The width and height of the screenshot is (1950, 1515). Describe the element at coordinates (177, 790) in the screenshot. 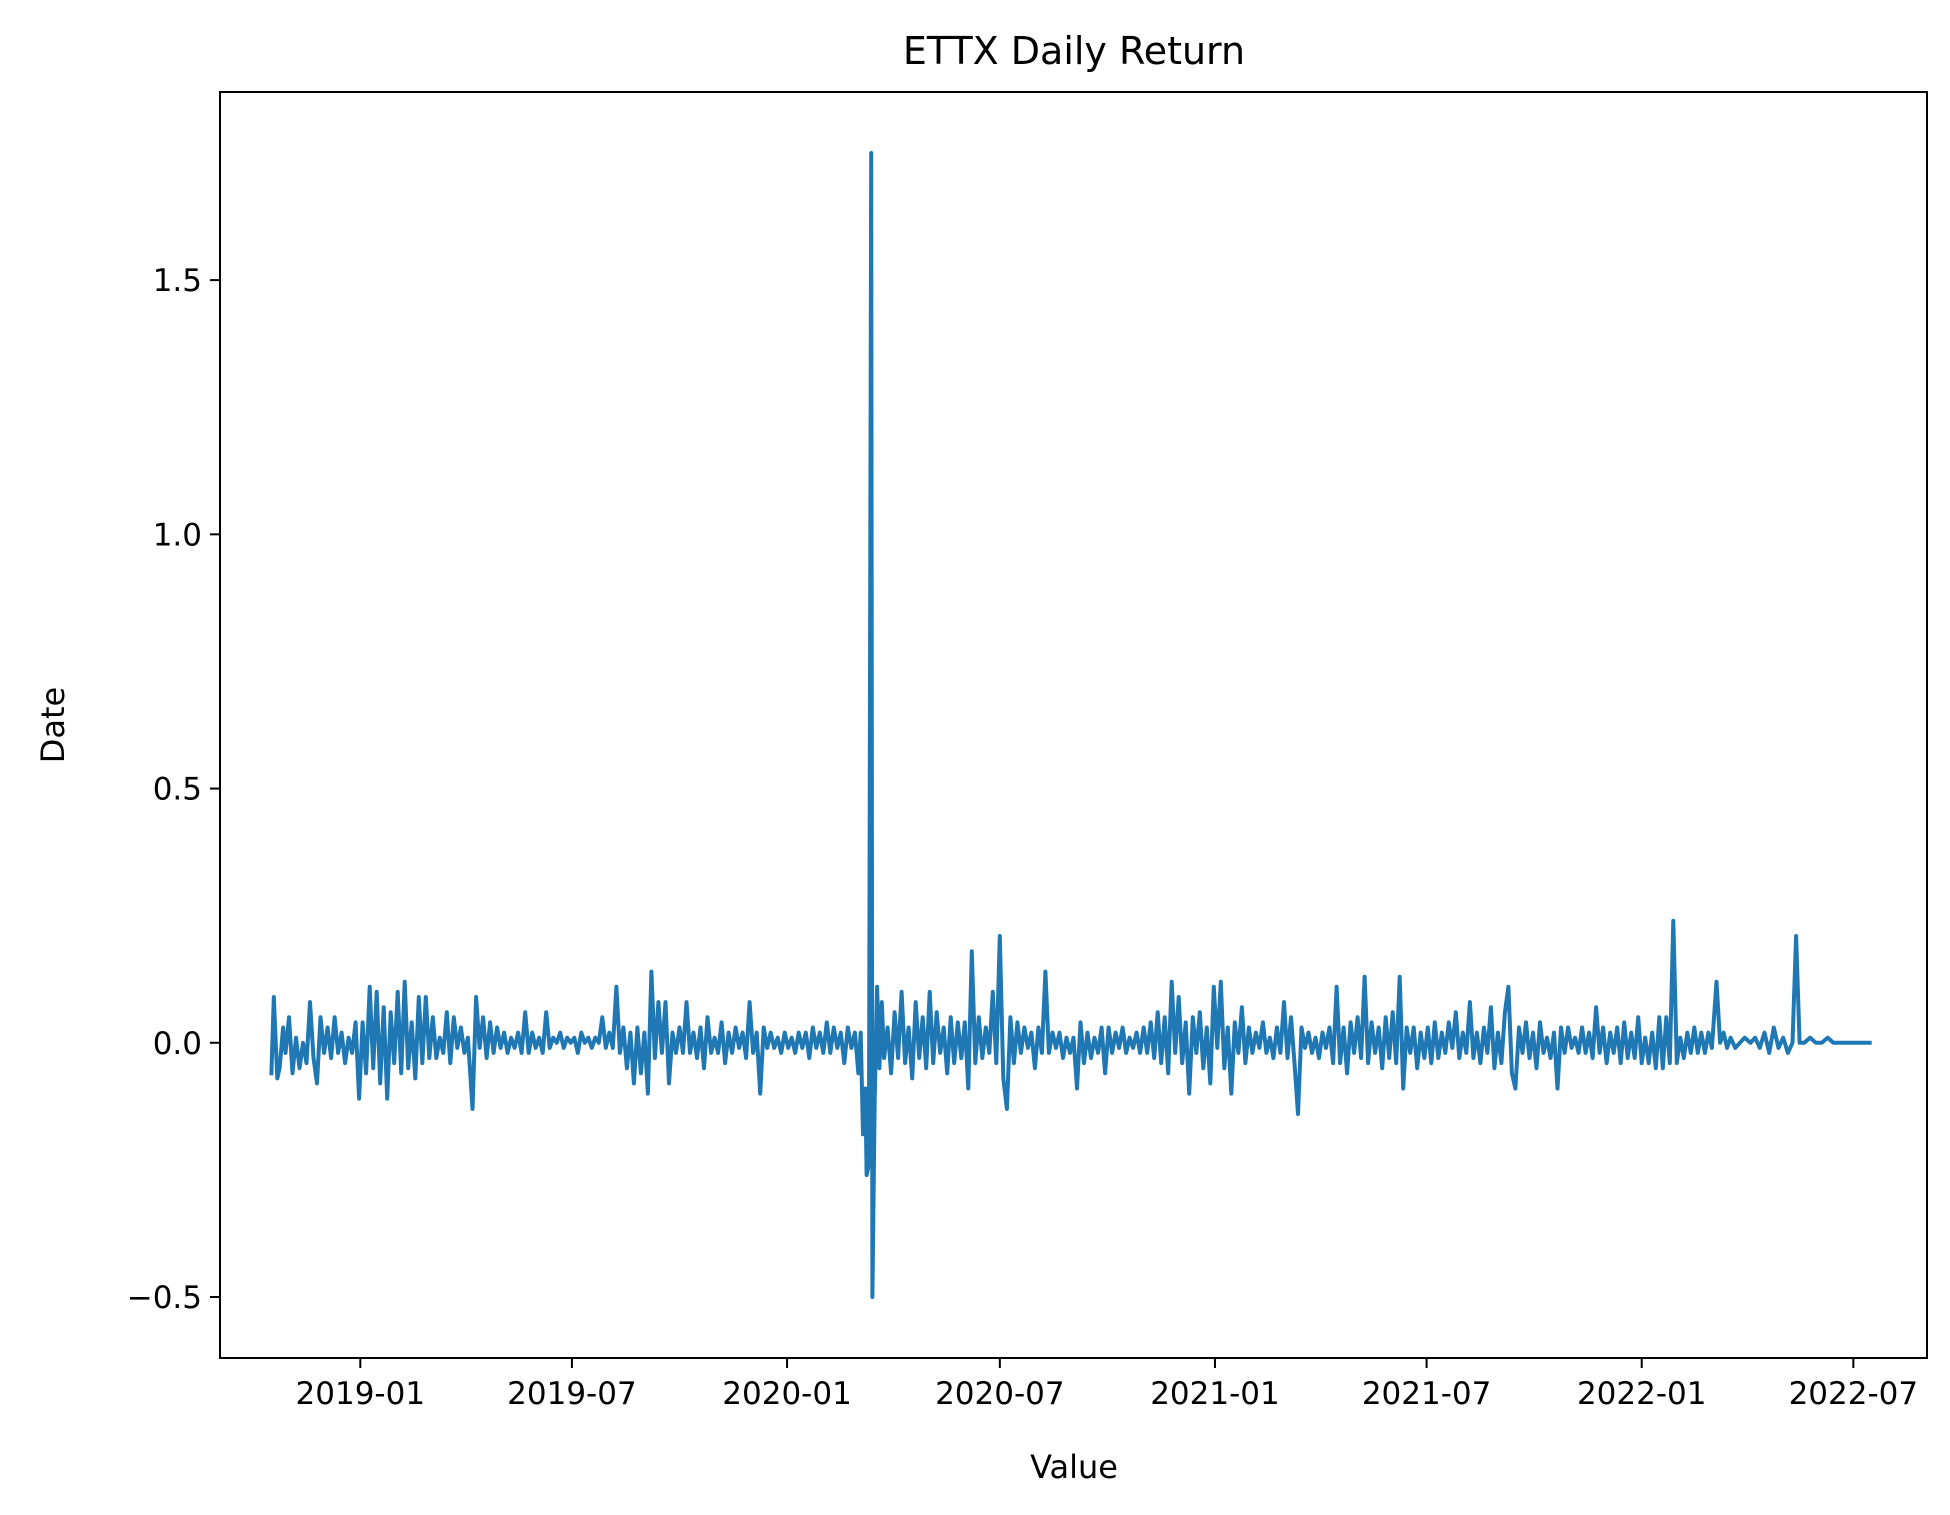

I see `y-tick-label: 0.5` at that location.